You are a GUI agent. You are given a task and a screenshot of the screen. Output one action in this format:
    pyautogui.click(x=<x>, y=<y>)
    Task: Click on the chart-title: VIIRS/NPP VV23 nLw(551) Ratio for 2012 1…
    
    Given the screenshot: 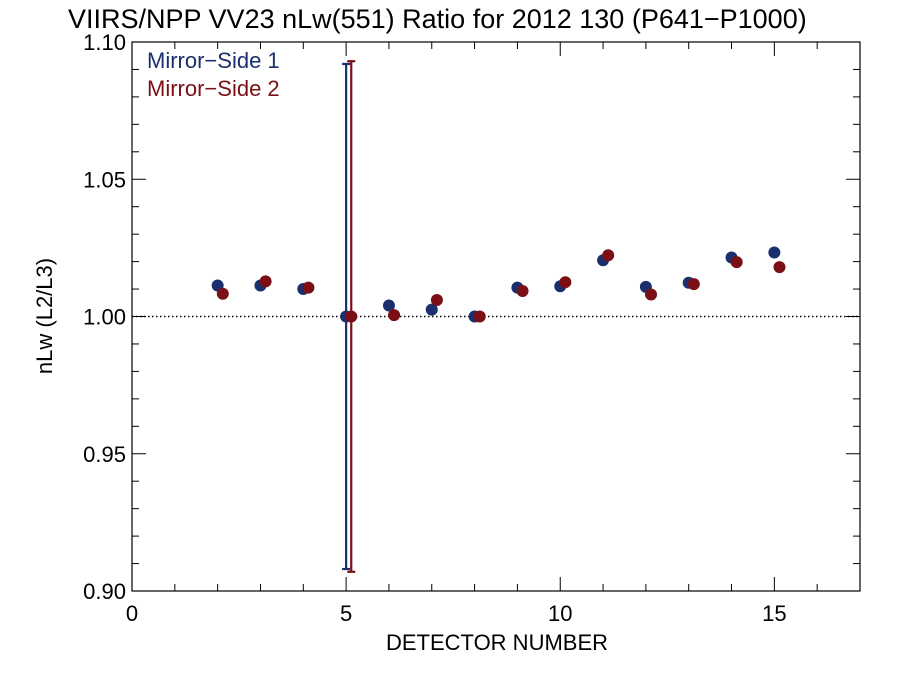 What is the action you would take?
    pyautogui.click(x=437, y=19)
    